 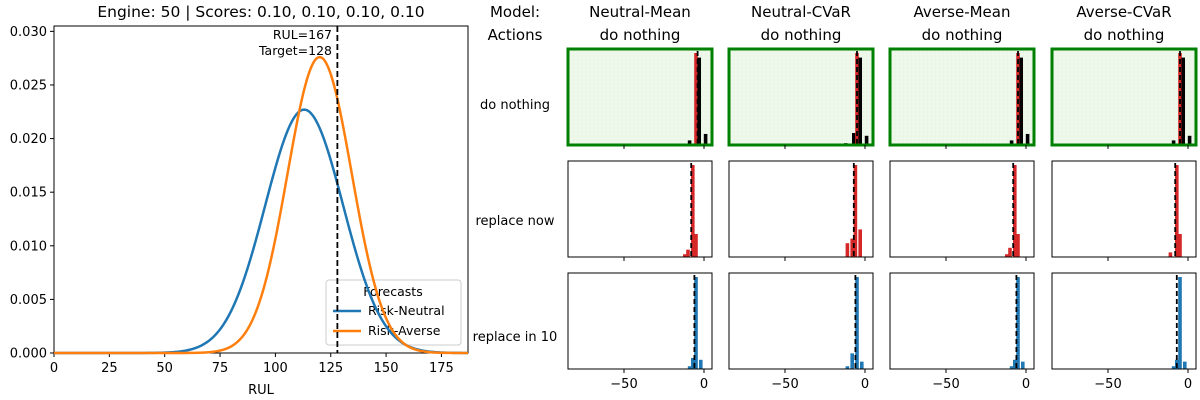 I want to click on legend-label-risk-averse: Risk-Averse, so click(x=404, y=330).